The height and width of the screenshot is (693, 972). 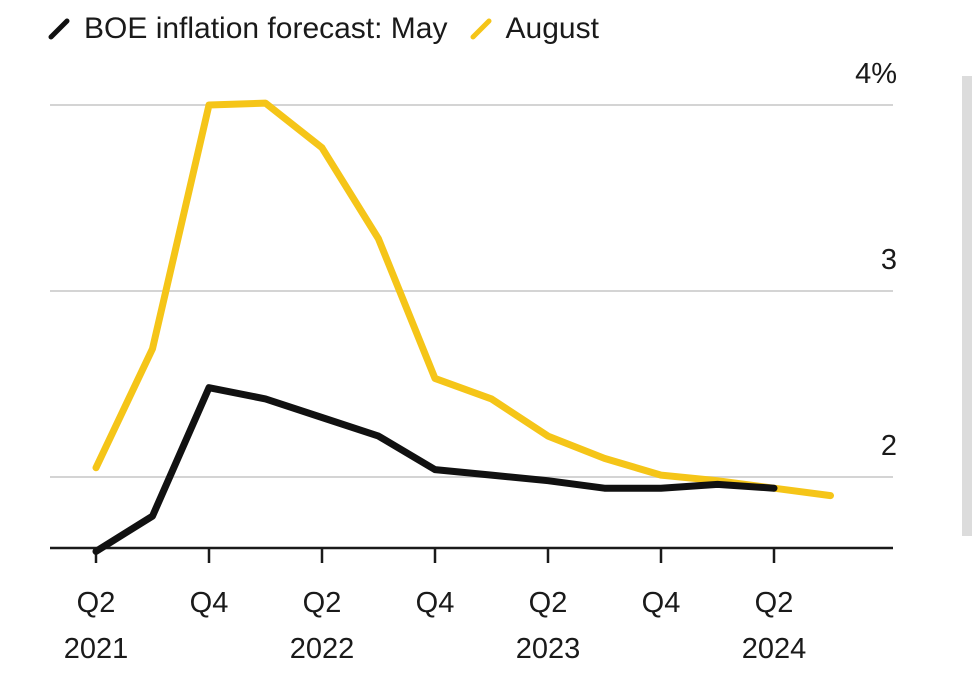 What do you see at coordinates (322, 649) in the screenshot?
I see `x-tick-year-label: 2022` at bounding box center [322, 649].